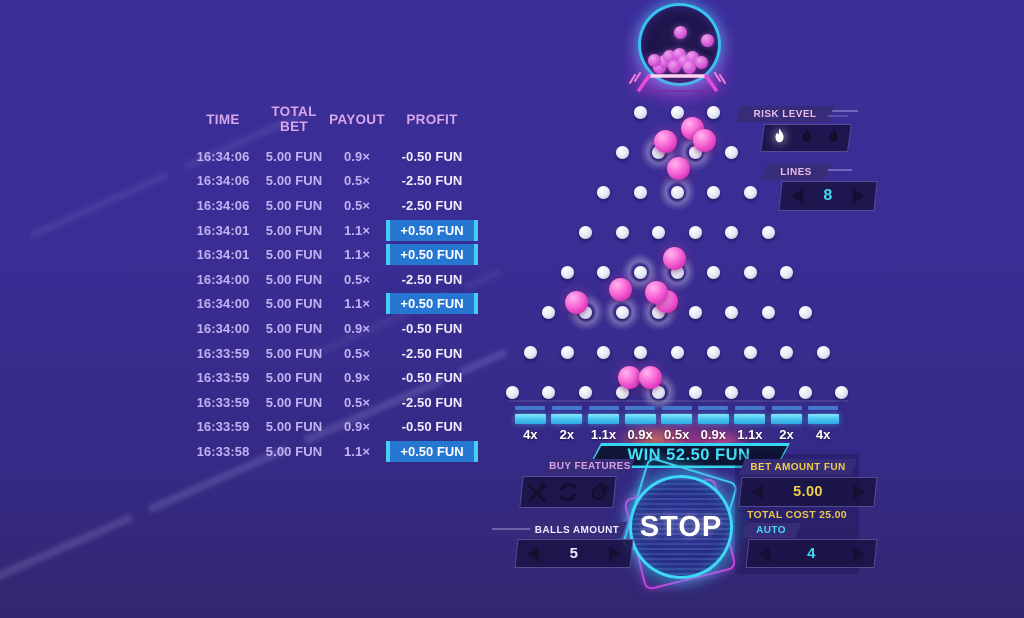 The width and height of the screenshot is (1024, 618). I want to click on cell-time: 16:33:58, so click(223, 451).